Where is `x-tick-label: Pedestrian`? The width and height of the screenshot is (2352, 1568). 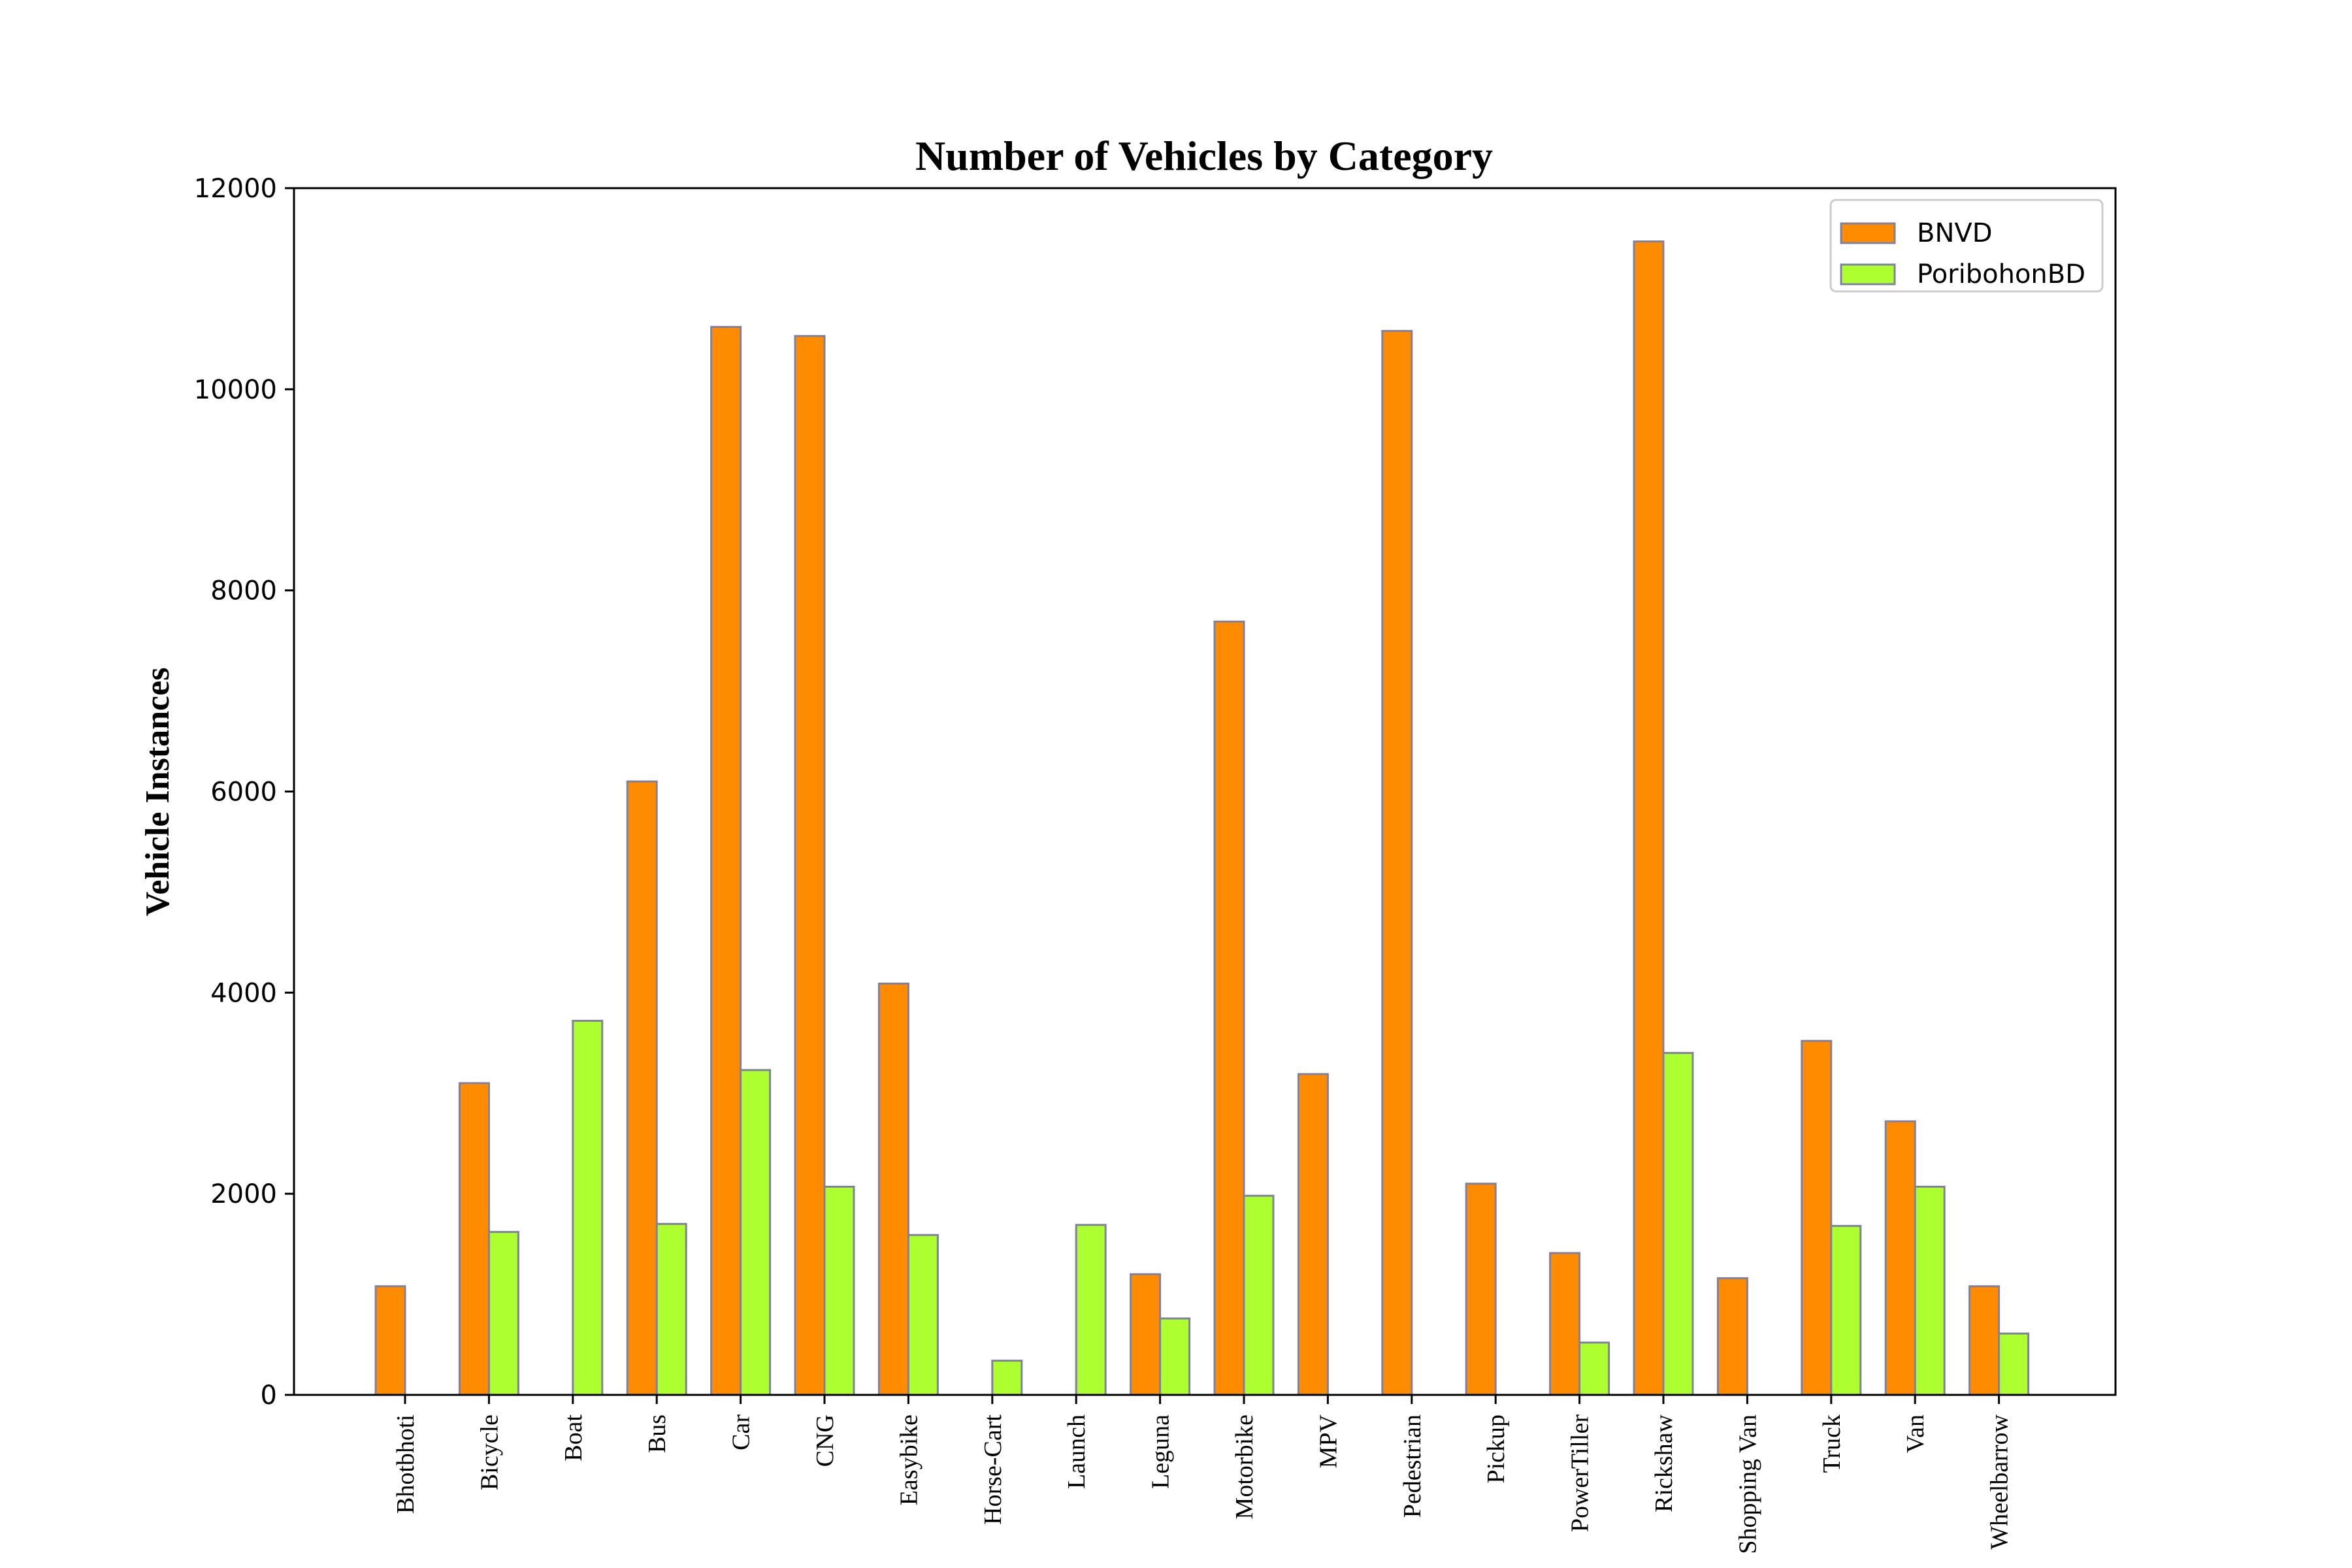 x-tick-label: Pedestrian is located at coordinates (1412, 1466).